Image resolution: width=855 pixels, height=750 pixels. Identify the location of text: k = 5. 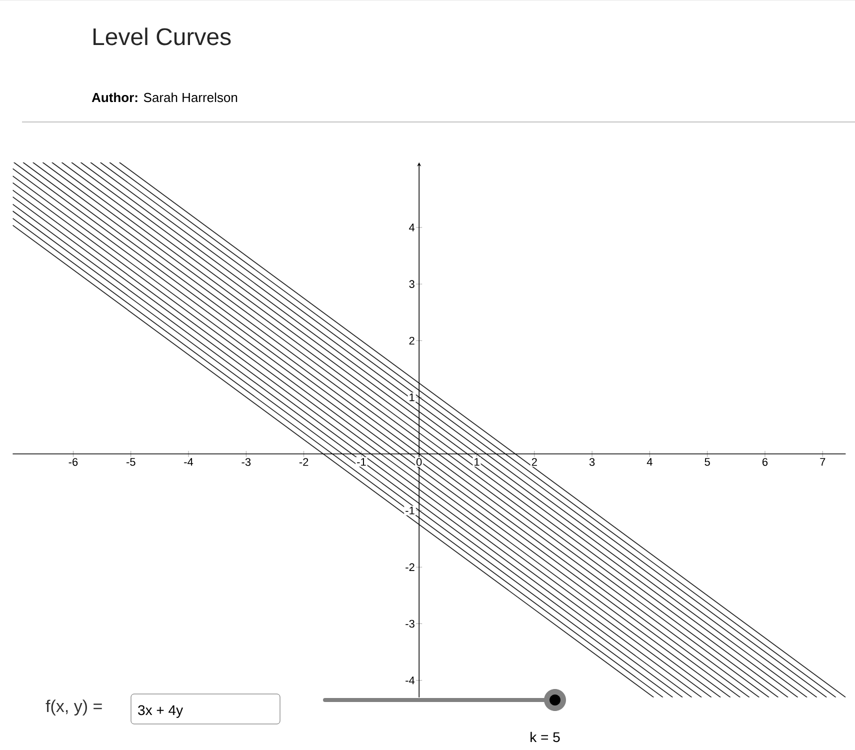
(545, 737).